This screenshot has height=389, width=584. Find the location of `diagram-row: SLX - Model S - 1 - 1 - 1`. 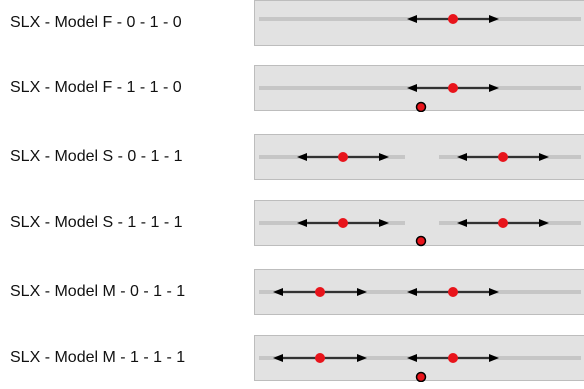

diagram-row: SLX - Model S - 1 - 1 - 1 is located at coordinates (292, 223).